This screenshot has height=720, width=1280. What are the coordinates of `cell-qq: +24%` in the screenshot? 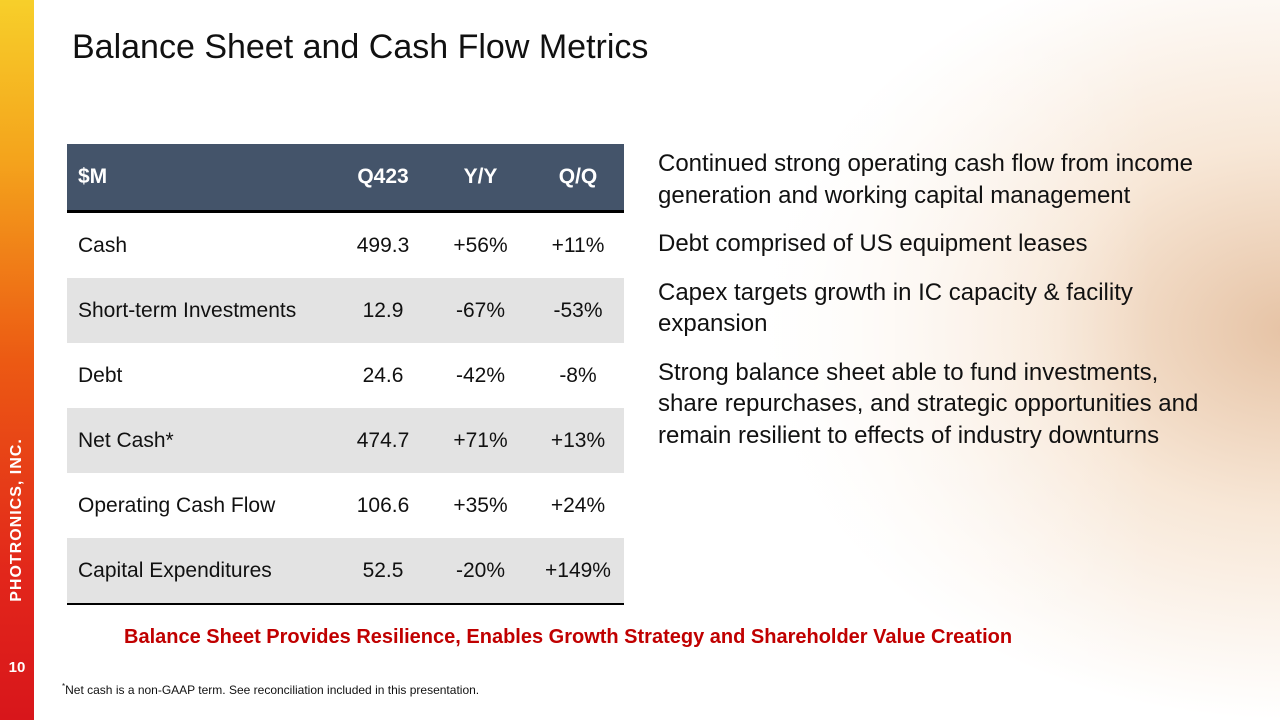 It's located at (578, 505).